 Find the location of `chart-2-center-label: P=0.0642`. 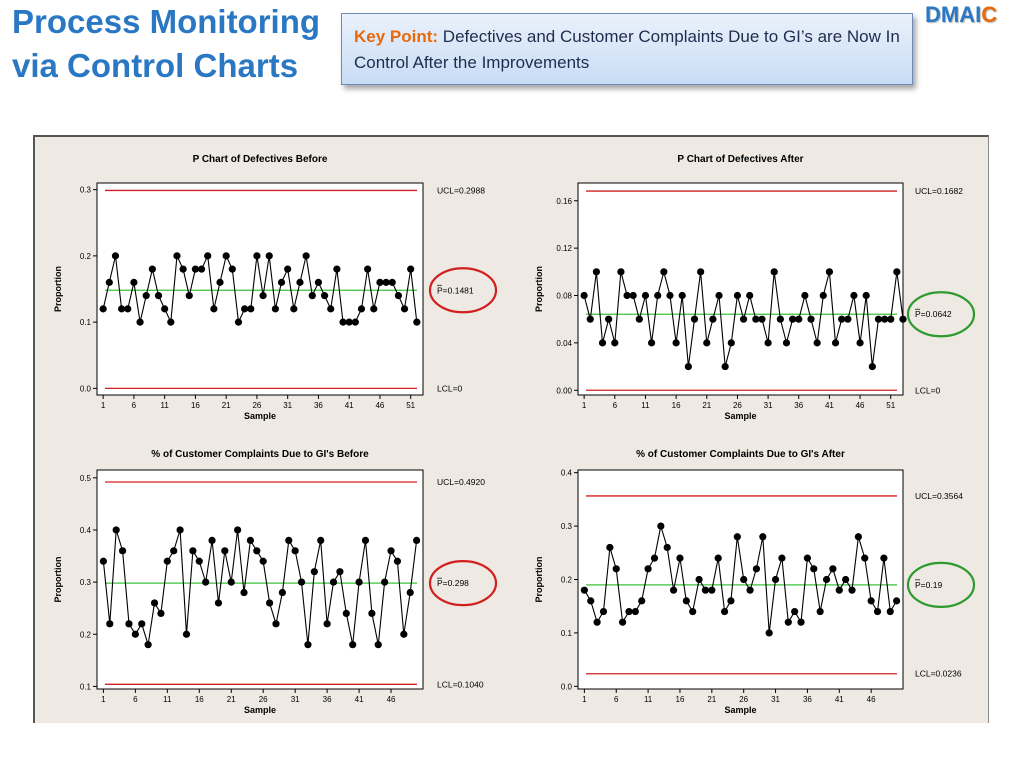

chart-2-center-label: P=0.0642 is located at coordinates (933, 314).